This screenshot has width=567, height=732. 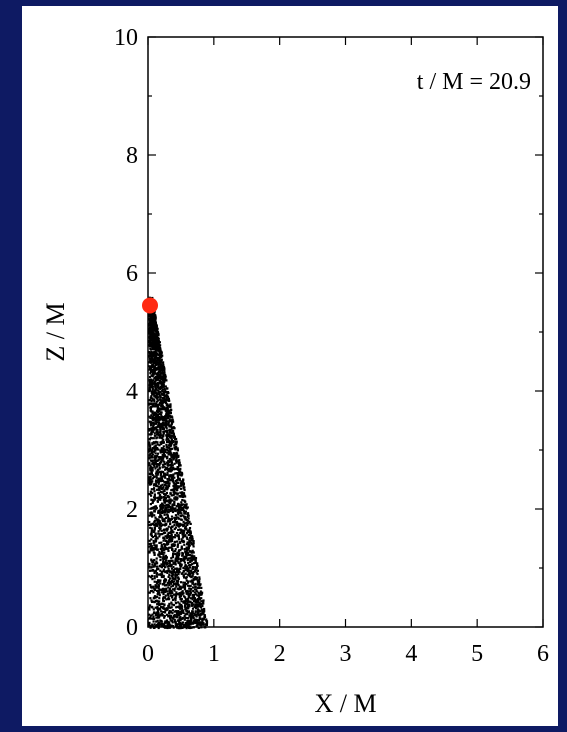 I want to click on y-tick-label-2: 4, so click(x=132, y=392).